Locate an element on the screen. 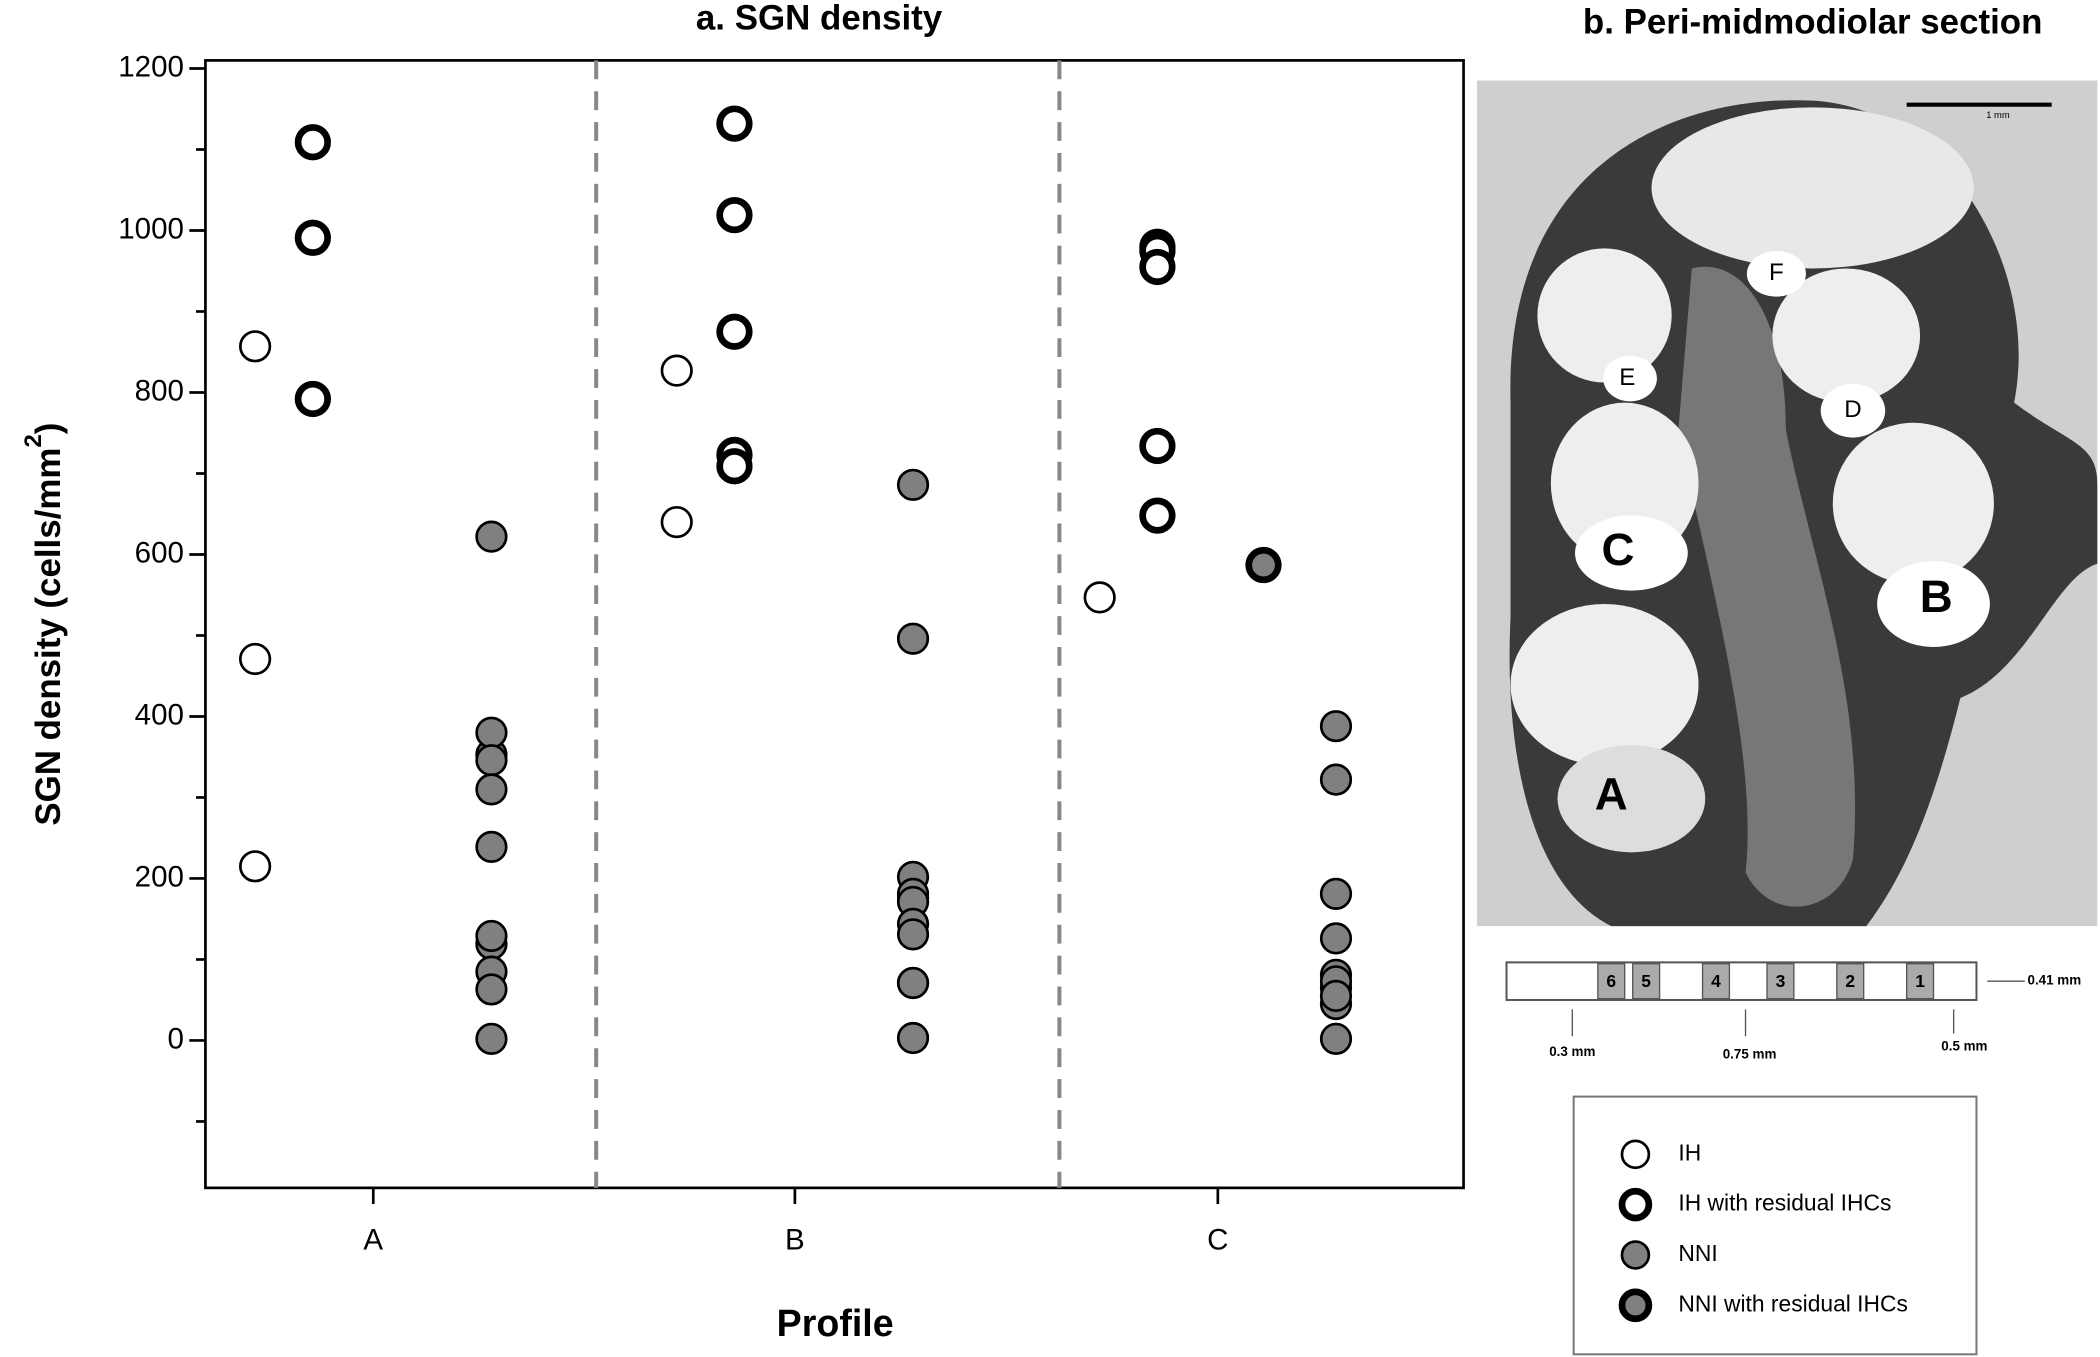  dimension-label: 0.75 mm is located at coordinates (1750, 1054).